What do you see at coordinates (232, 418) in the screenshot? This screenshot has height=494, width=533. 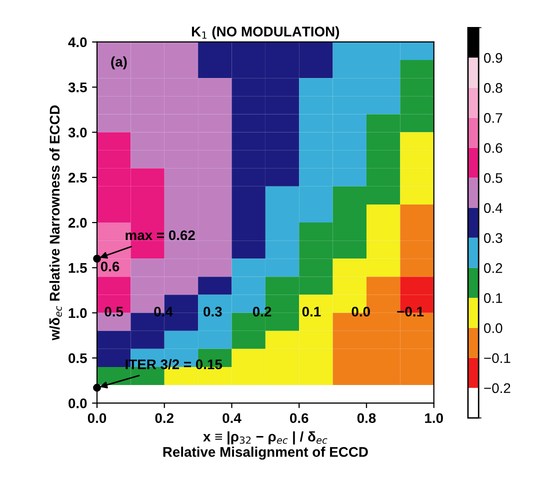 I see `x-tick-label: 0.4` at bounding box center [232, 418].